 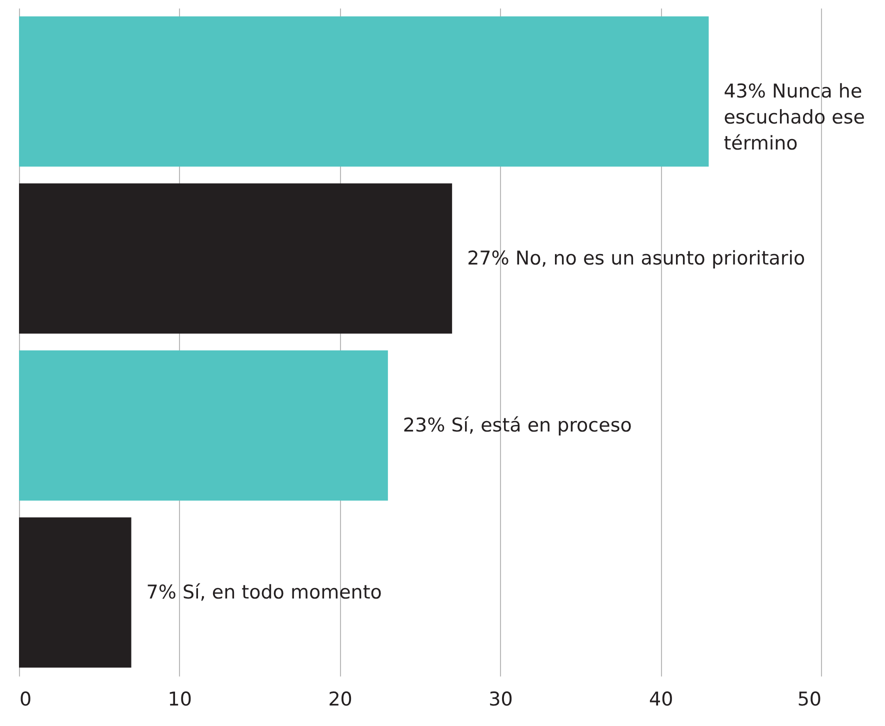 What do you see at coordinates (517, 425) in the screenshot?
I see `text: 23% Sí, está en proceso` at bounding box center [517, 425].